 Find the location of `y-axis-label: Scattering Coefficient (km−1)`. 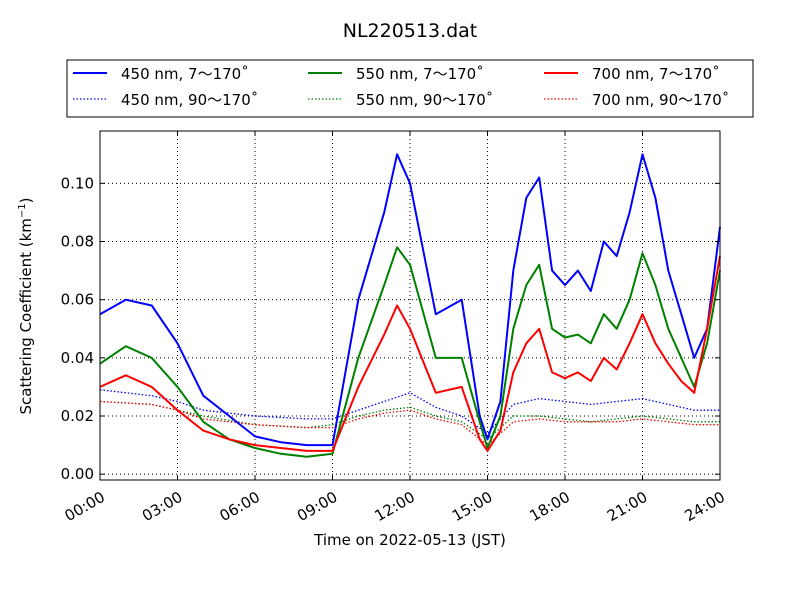

y-axis-label: Scattering Coefficient (km−1) is located at coordinates (26, 305).